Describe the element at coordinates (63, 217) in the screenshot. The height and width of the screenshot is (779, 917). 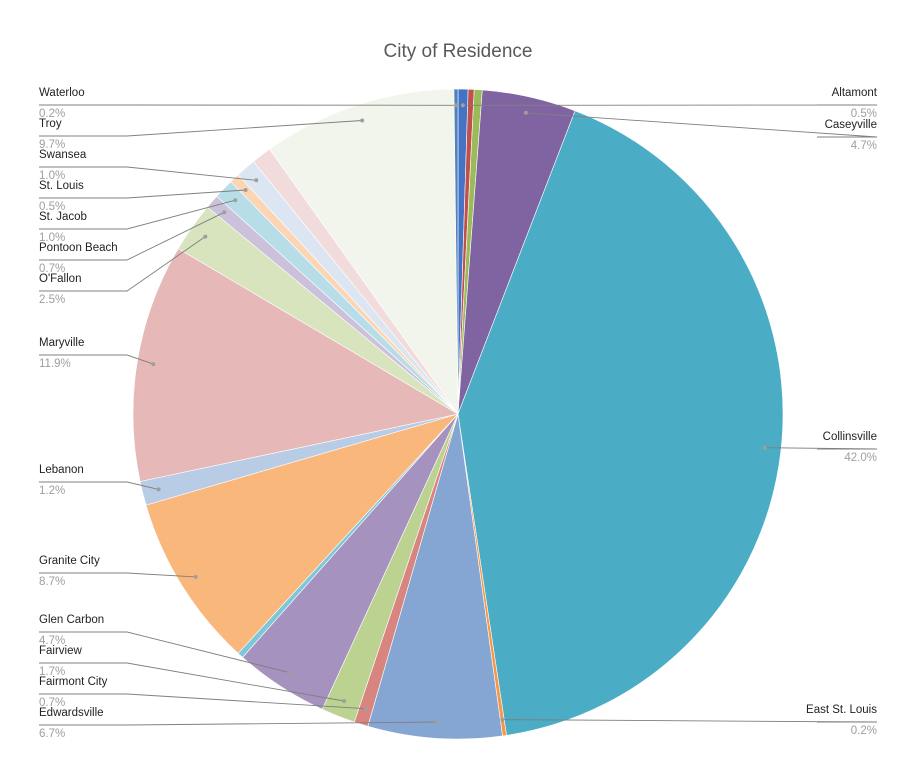
I see `slice-label-st-jacob: St. Jacob` at that location.